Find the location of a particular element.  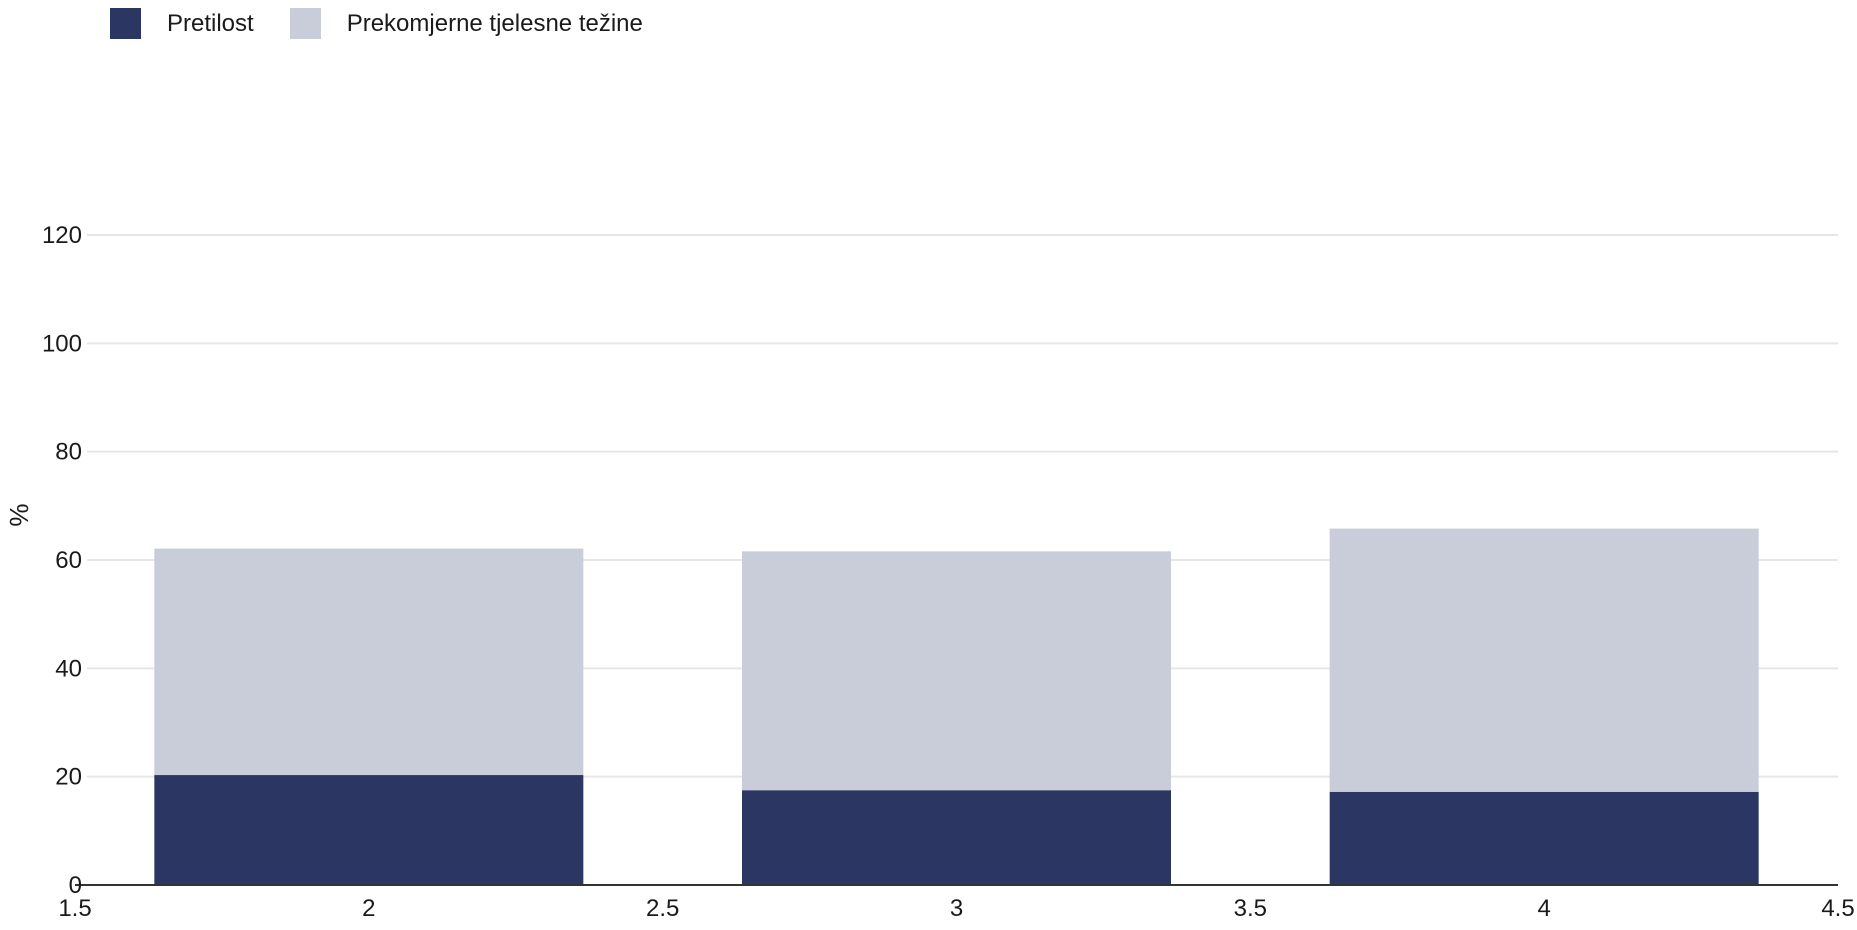

x-tick-label-4-5: 4.5 is located at coordinates (1837, 908).